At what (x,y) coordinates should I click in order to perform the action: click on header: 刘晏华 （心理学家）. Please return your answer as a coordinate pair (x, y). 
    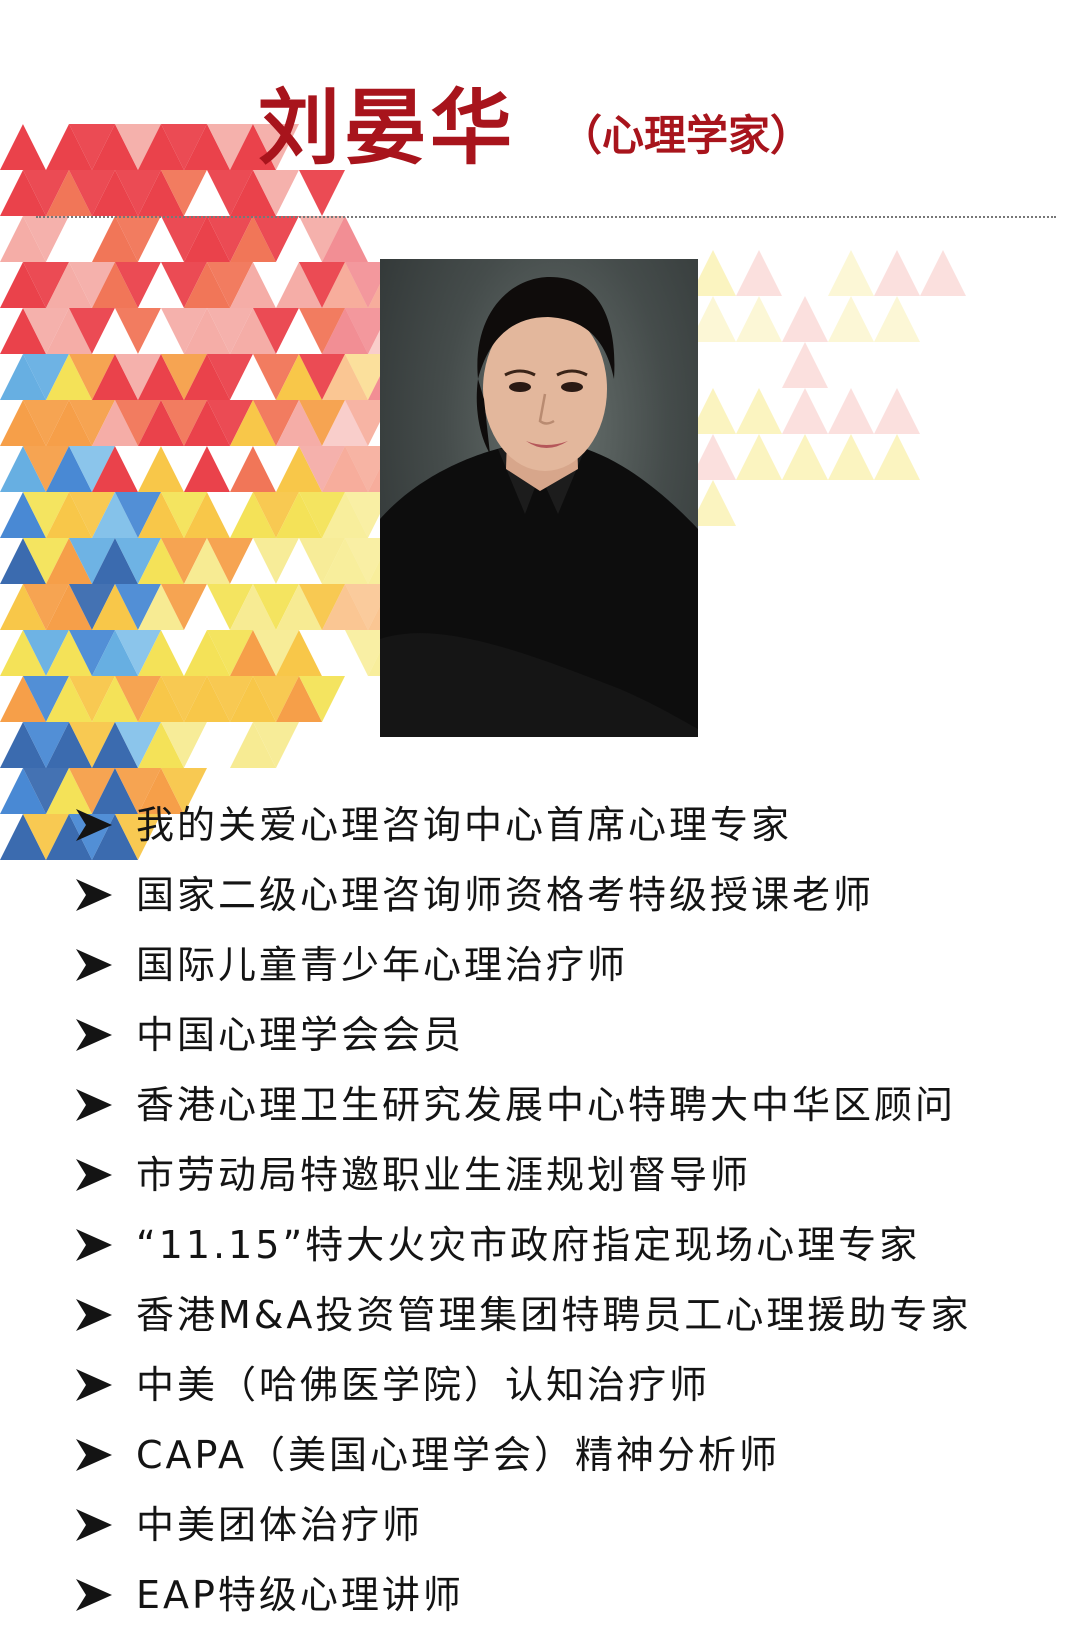
    Looking at the image, I should click on (540, 133).